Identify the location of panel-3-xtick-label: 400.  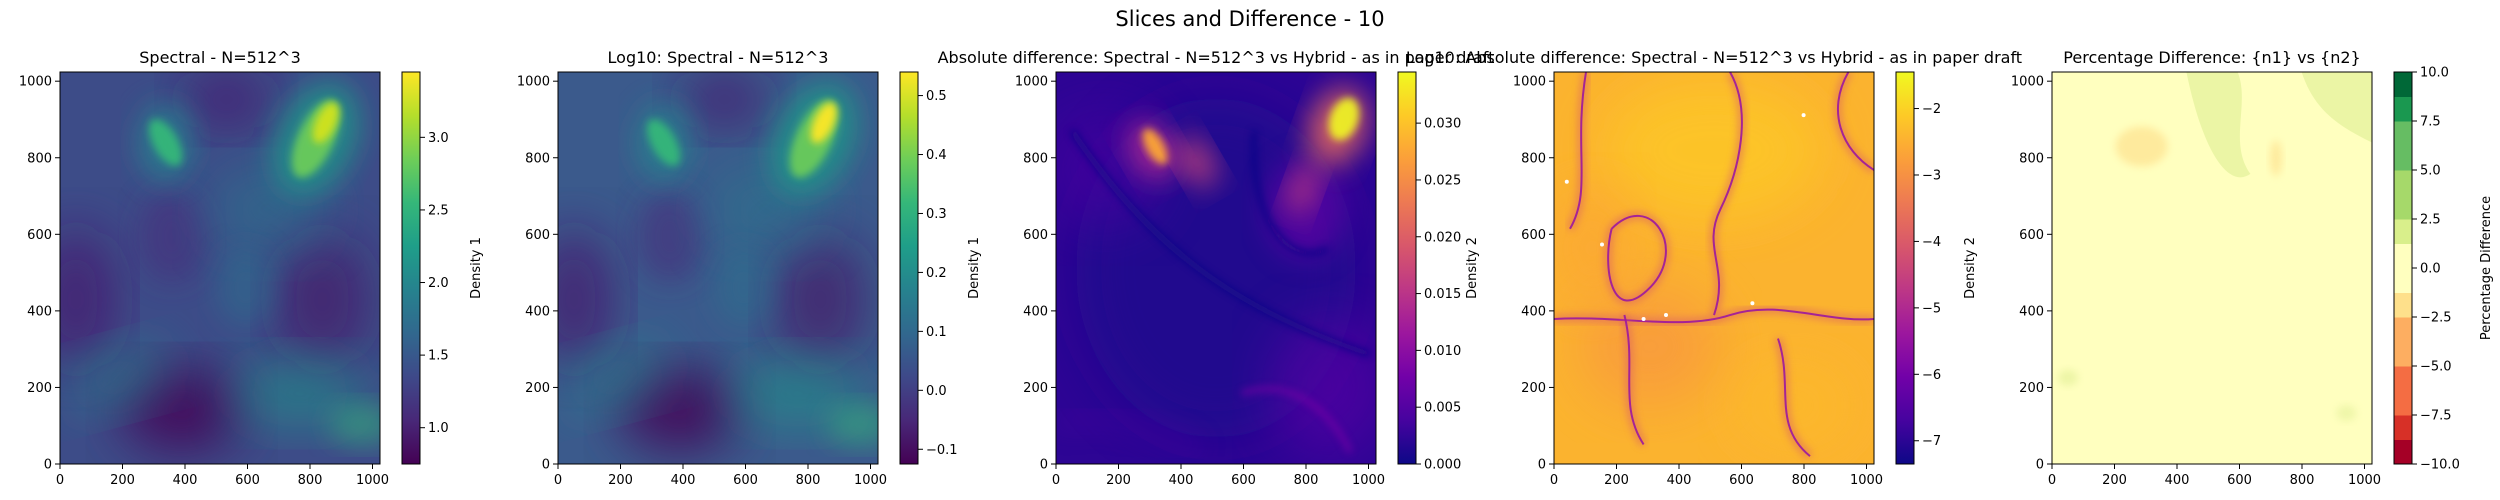
(1181, 480).